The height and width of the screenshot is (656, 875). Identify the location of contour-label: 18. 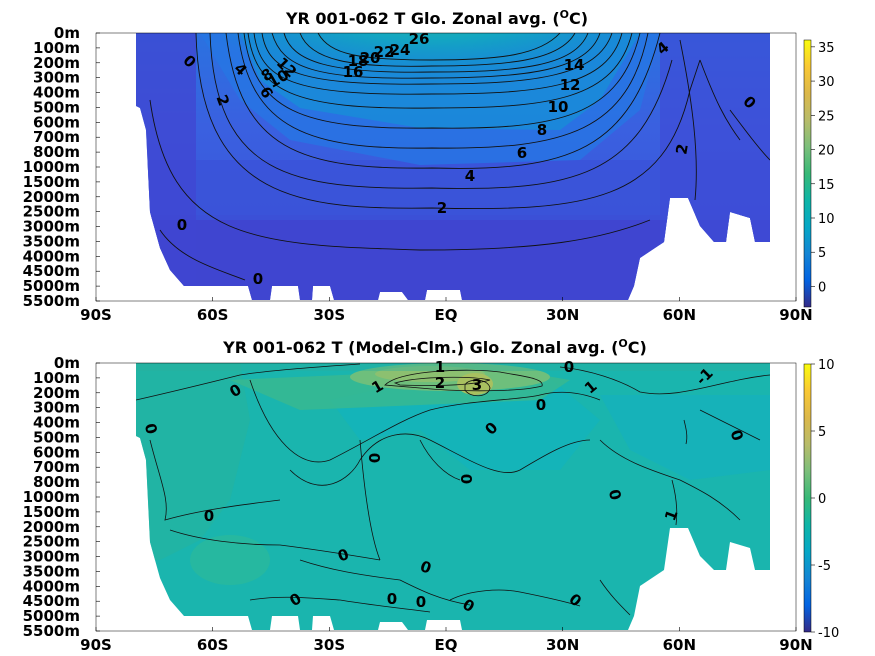
(358, 61).